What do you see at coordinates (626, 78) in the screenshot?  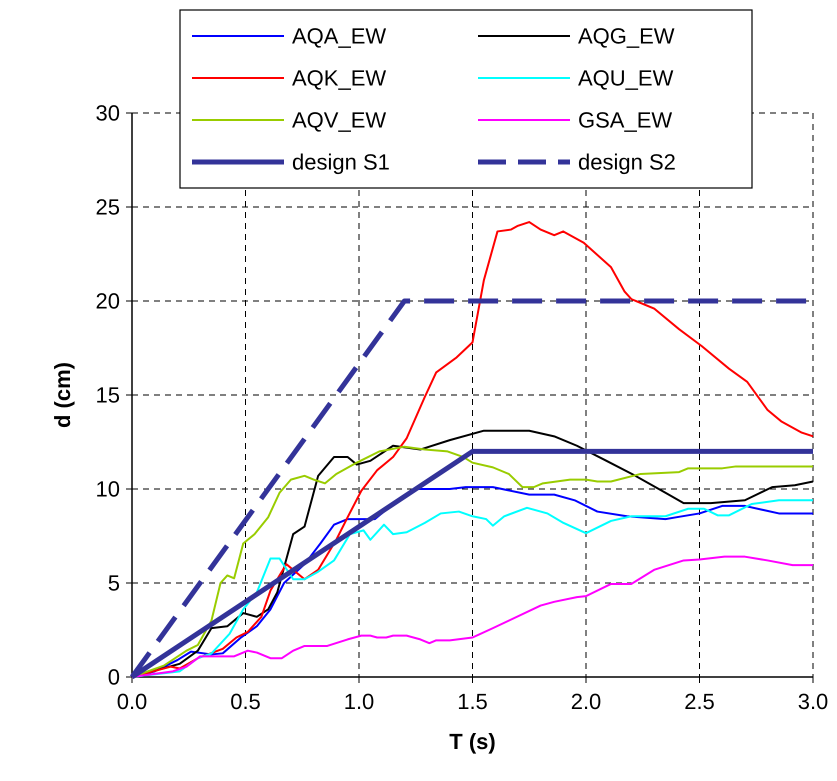 I see `legend-label: AQU_EW` at bounding box center [626, 78].